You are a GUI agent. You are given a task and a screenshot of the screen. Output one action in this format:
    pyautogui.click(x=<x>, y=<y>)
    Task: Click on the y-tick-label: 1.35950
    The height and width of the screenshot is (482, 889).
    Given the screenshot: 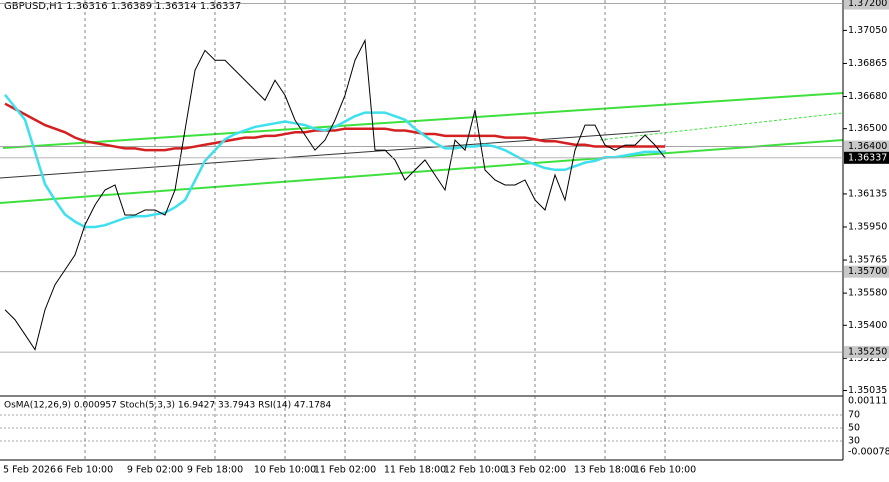 What is the action you would take?
    pyautogui.click(x=867, y=226)
    